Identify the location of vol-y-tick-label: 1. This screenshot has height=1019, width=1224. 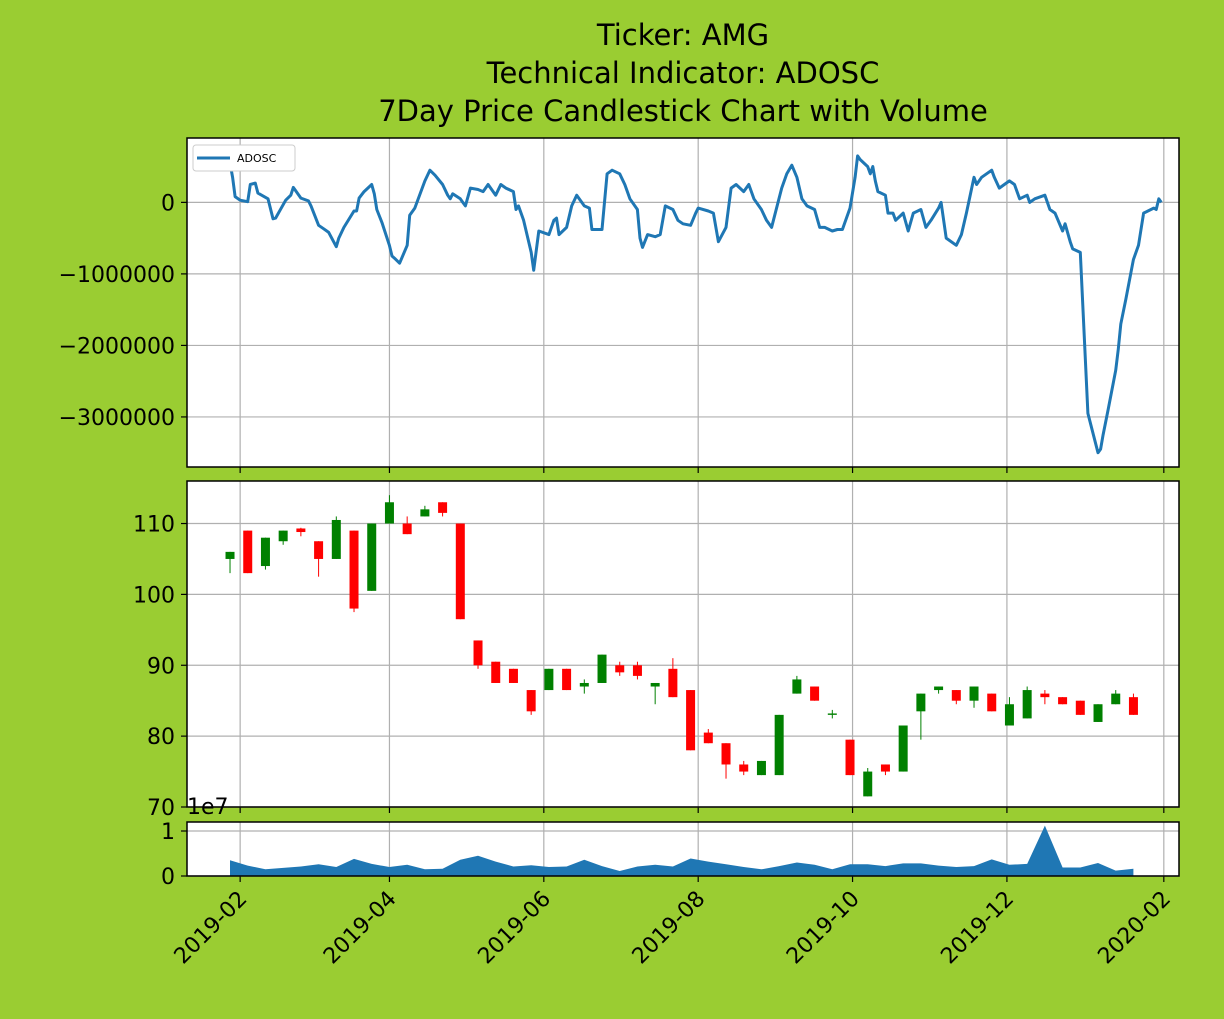
(168, 832).